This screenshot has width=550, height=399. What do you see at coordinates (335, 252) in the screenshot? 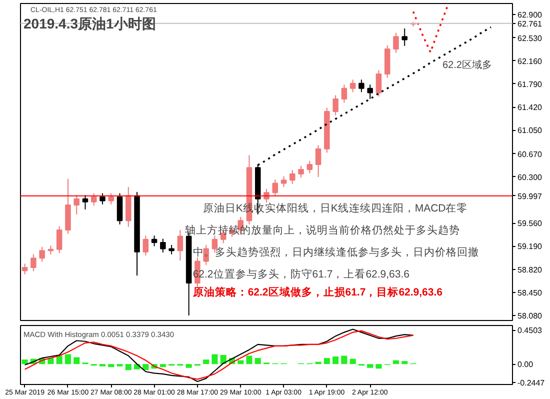
I see `annotation: 中。多头趋势强烈，日内继续逢低参与多头，日内价格回撤` at bounding box center [335, 252].